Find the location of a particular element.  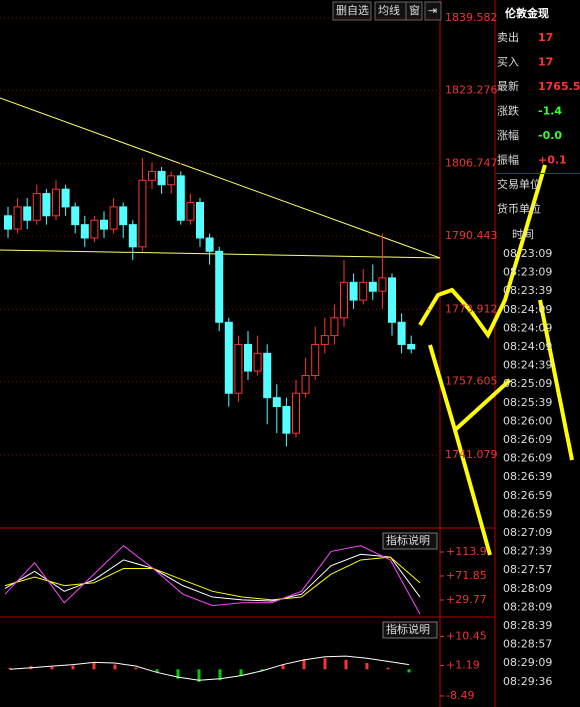

y-tick-label: 1839.582 is located at coordinates (471, 17).